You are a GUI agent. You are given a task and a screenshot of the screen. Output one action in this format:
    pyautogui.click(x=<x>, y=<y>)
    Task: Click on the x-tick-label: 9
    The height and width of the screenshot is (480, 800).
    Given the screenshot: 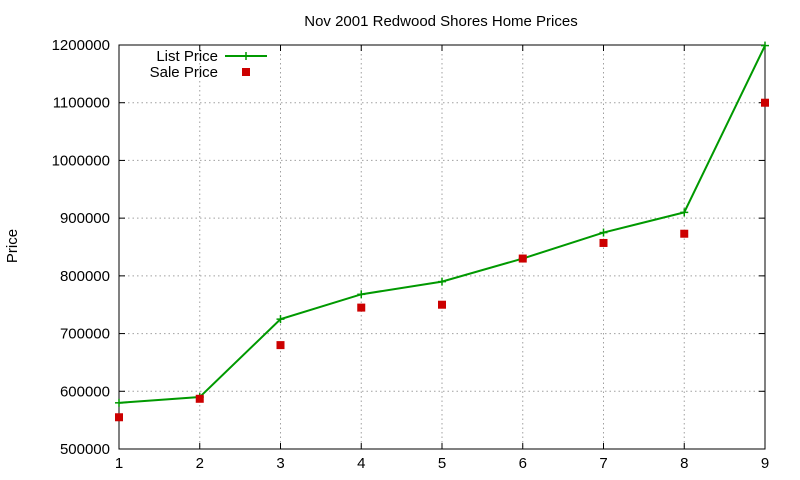 What is the action you would take?
    pyautogui.click(x=765, y=463)
    